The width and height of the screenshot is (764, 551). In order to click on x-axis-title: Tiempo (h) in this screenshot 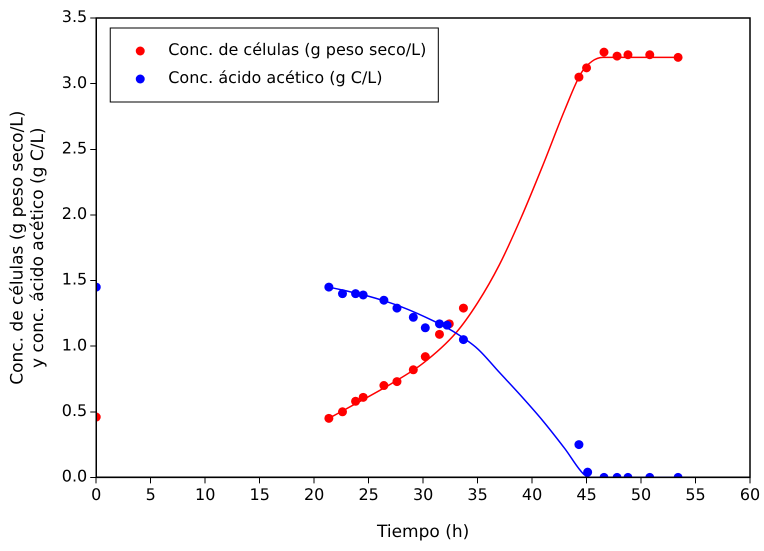, I will do `click(423, 532)`.